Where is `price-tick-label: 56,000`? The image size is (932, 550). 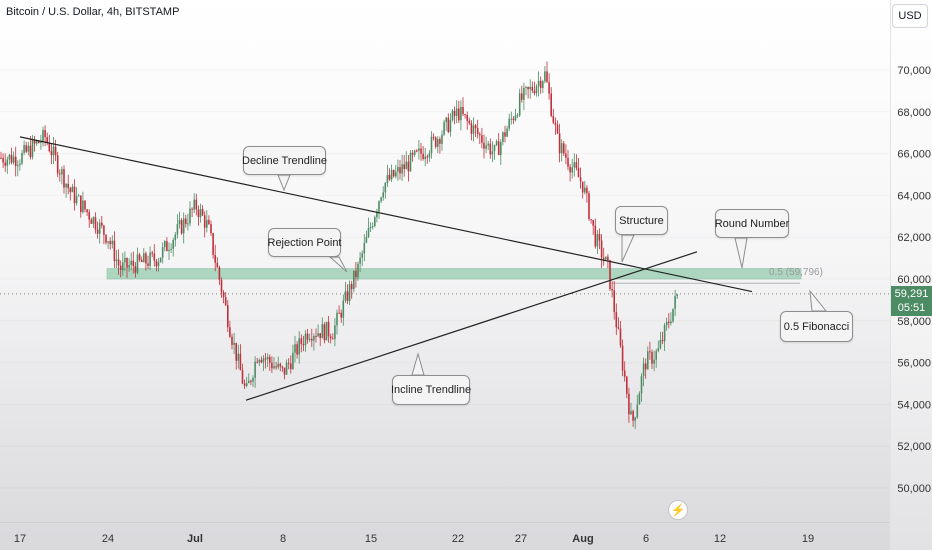
price-tick-label: 56,000 is located at coordinates (914, 364).